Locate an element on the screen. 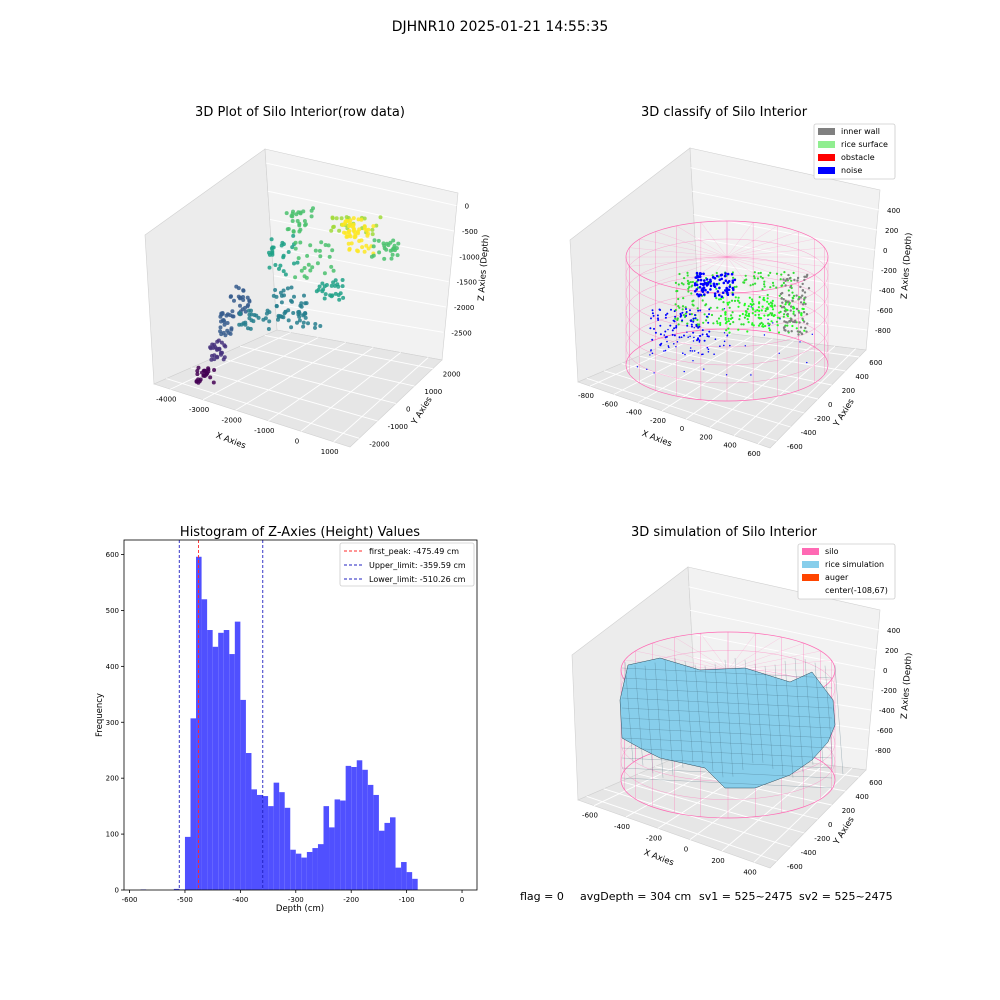 This screenshot has width=1000, height=1000. y-grid-line is located at coordinates (713, 388).